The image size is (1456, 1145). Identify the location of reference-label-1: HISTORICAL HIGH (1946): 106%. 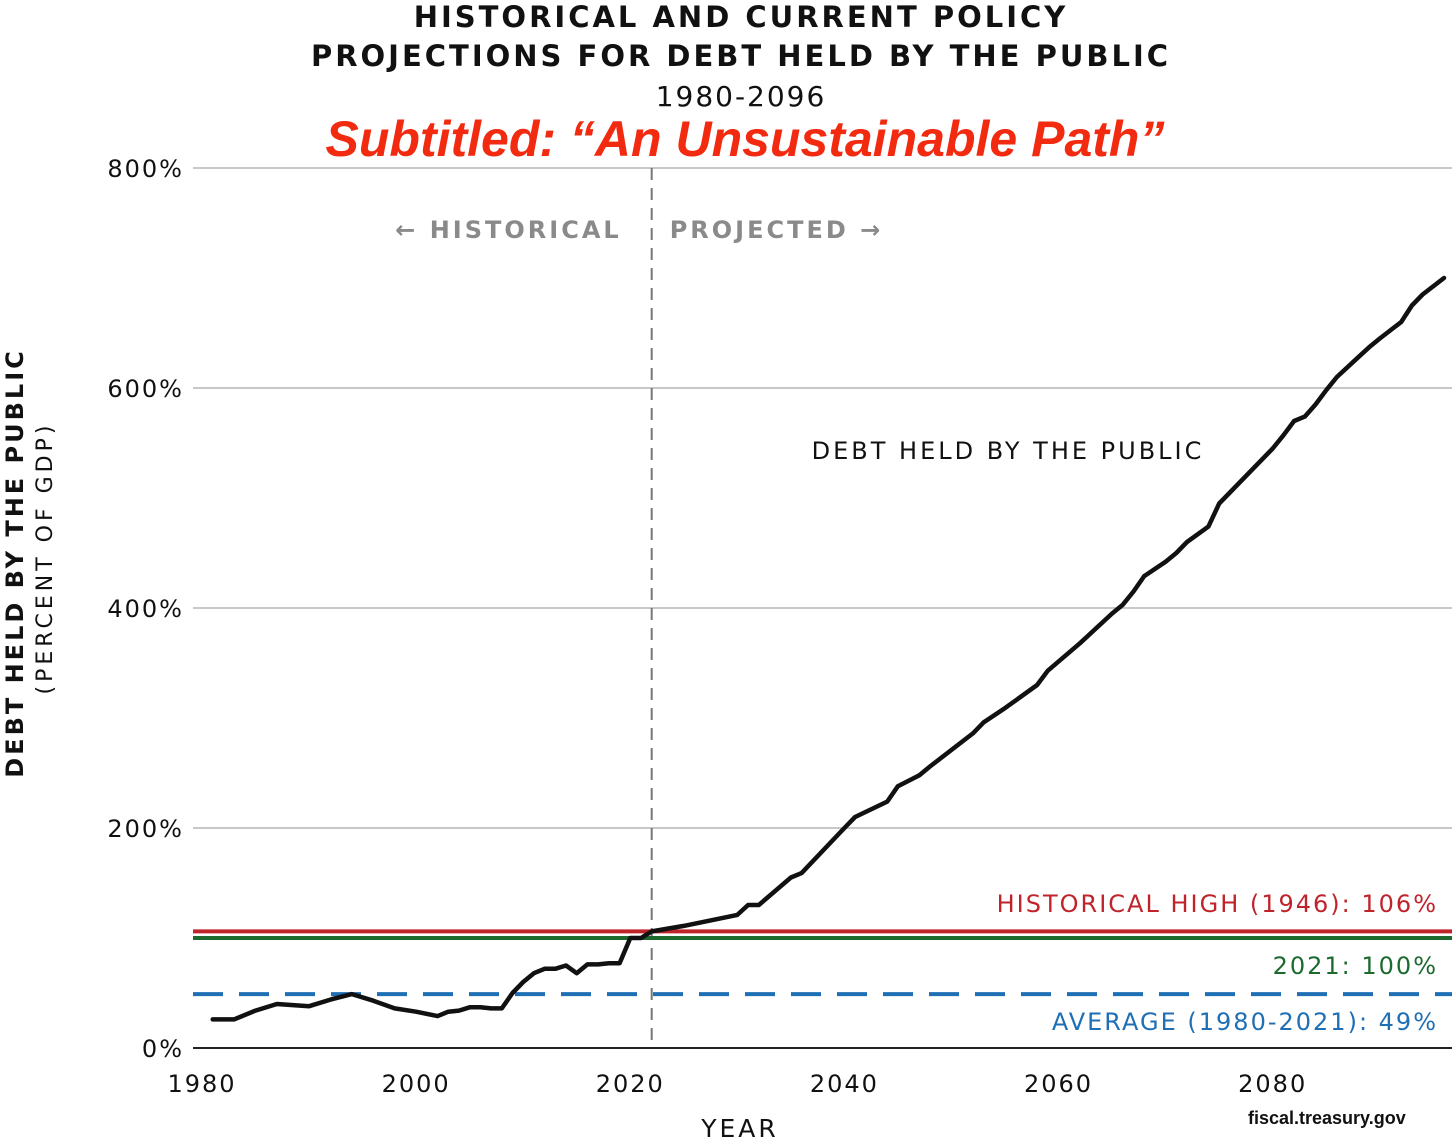
(1217, 904).